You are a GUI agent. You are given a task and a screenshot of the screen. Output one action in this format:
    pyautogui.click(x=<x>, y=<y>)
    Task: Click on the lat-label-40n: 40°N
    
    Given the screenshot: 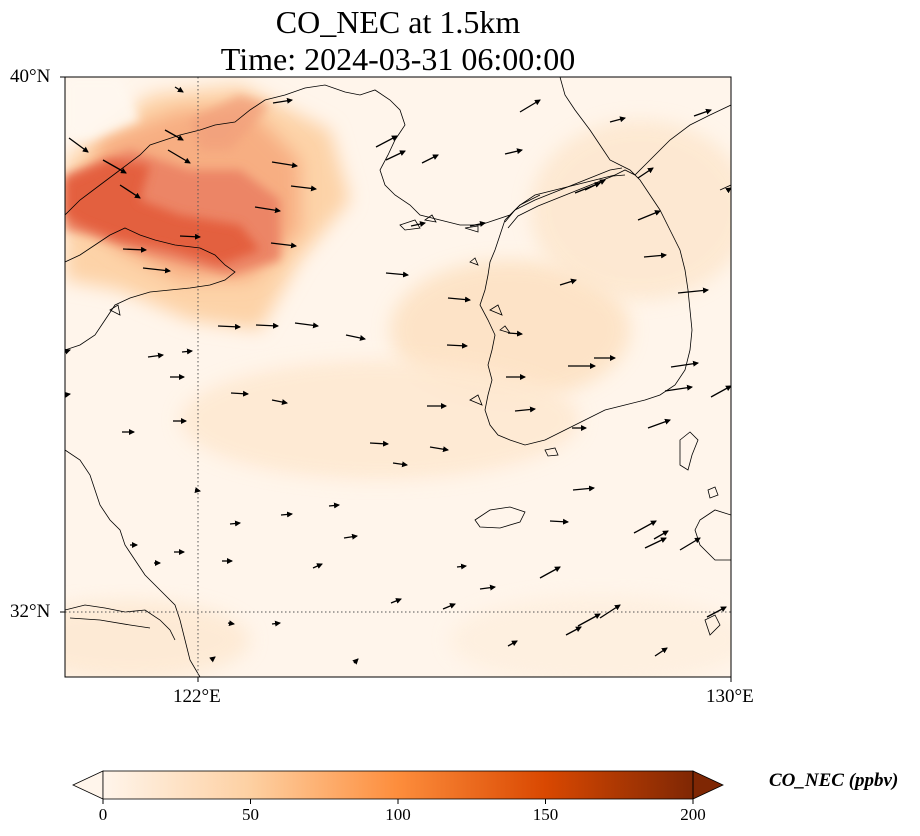 What is the action you would take?
    pyautogui.click(x=30, y=76)
    